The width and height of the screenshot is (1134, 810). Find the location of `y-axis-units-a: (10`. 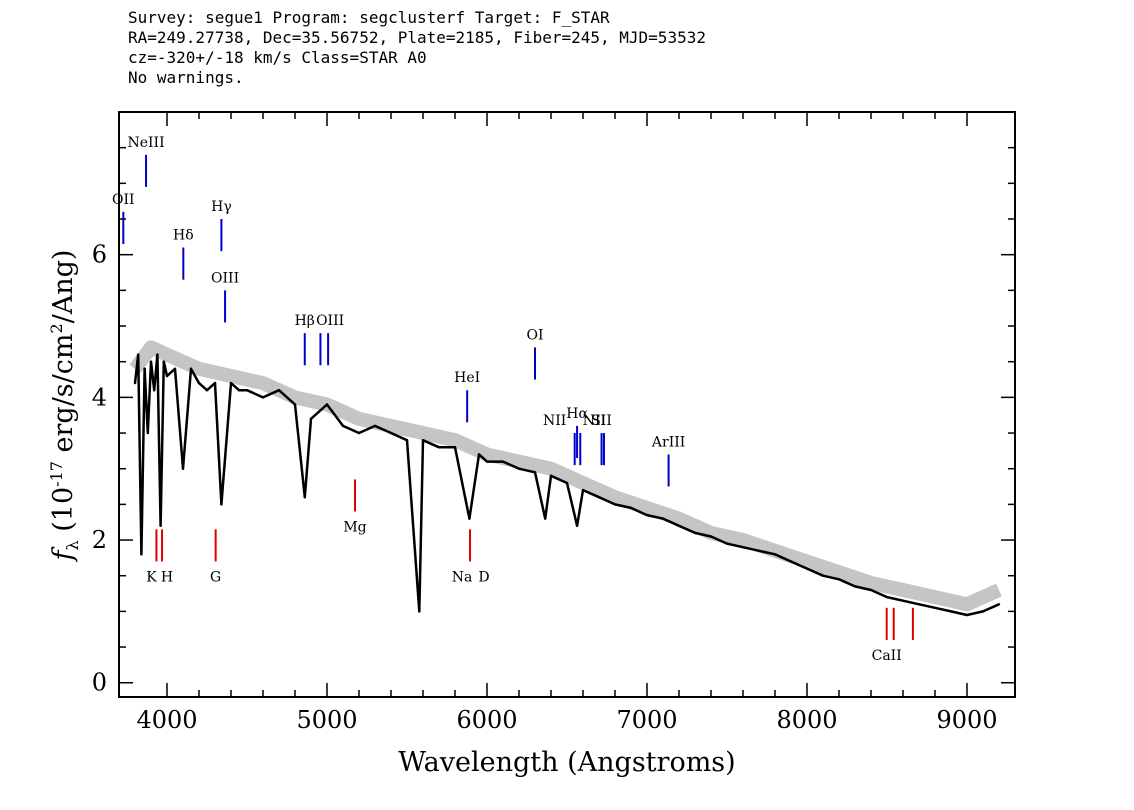

y-axis-units-a: (10 is located at coordinates (63, 513).